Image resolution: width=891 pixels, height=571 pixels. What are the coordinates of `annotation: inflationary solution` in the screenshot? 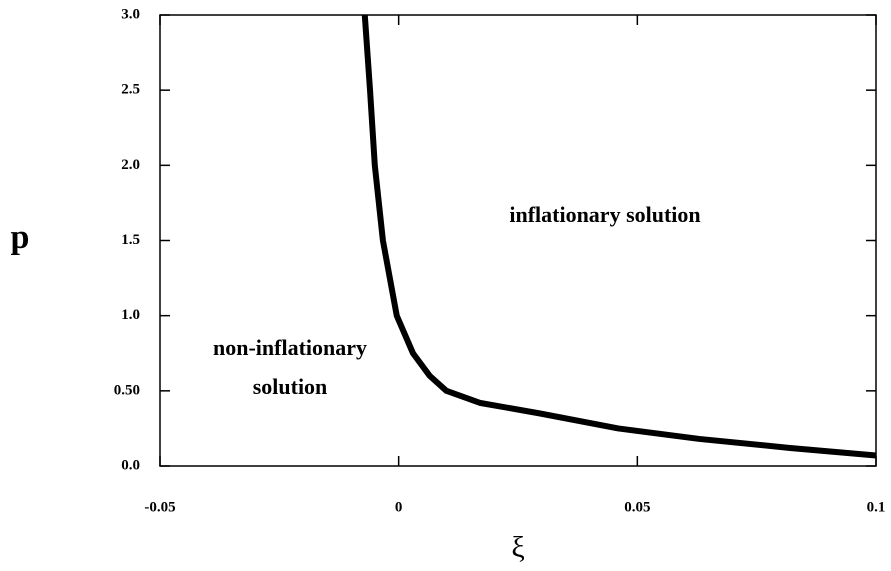 It's located at (604, 214).